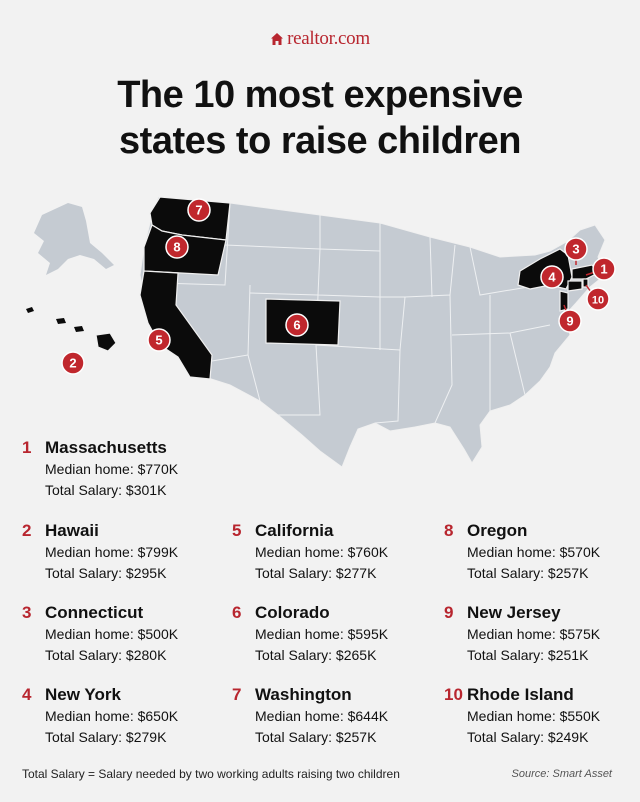  I want to click on entry-median-home: Median home: $575K, so click(534, 634).